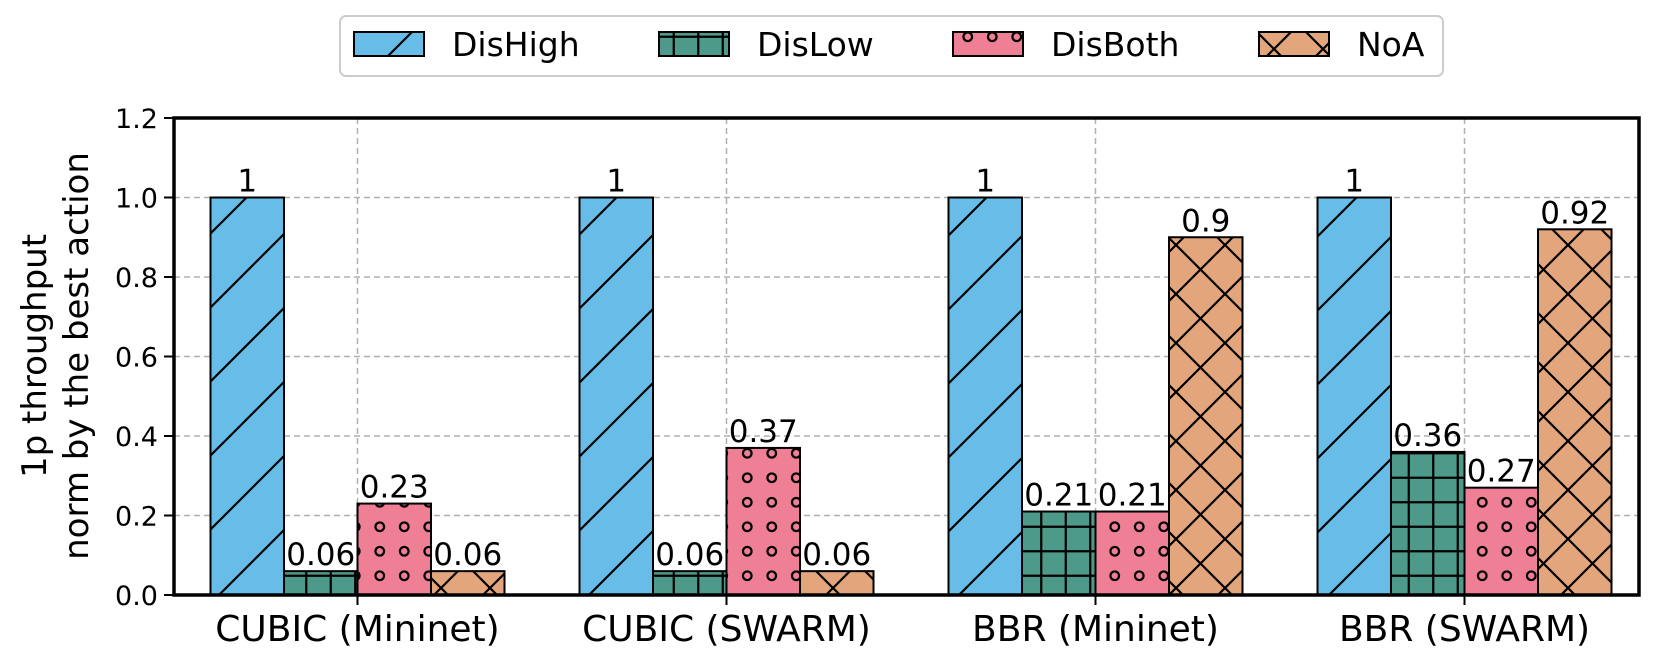 This screenshot has width=1662, height=665. Describe the element at coordinates (56, 356) in the screenshot. I see `y-axis-label: 1p throughput norm by the best action` at that location.